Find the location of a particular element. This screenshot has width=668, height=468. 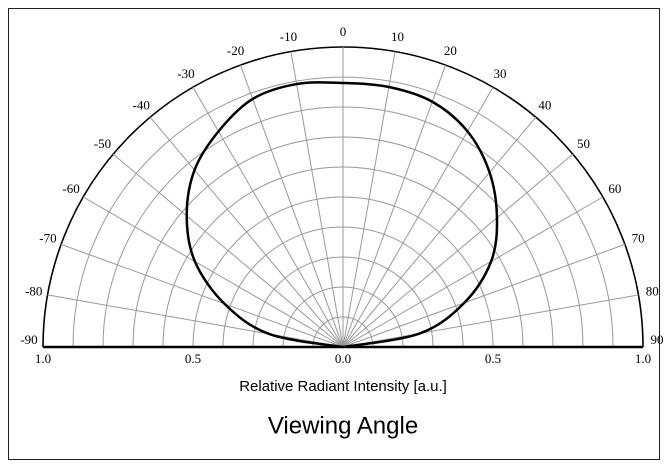

angle-tick-label: 90 is located at coordinates (657, 339).